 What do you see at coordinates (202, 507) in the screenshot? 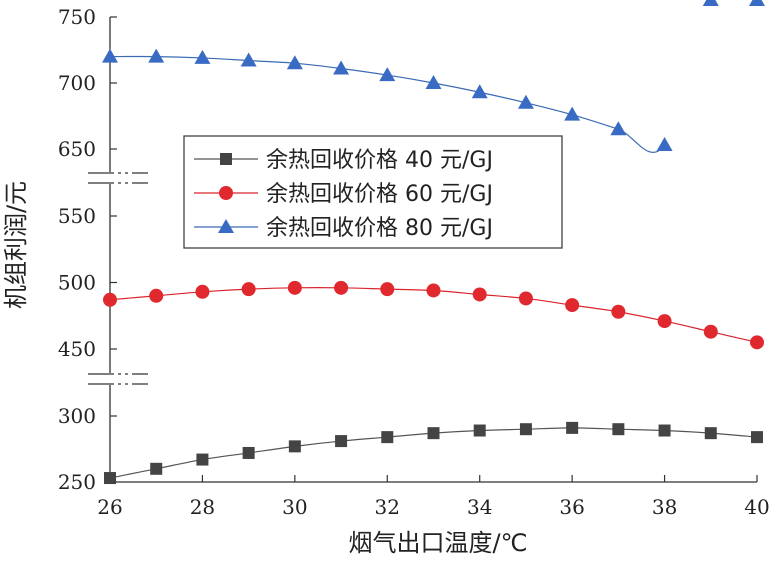
I see `x-tick-label: 28` at bounding box center [202, 507].